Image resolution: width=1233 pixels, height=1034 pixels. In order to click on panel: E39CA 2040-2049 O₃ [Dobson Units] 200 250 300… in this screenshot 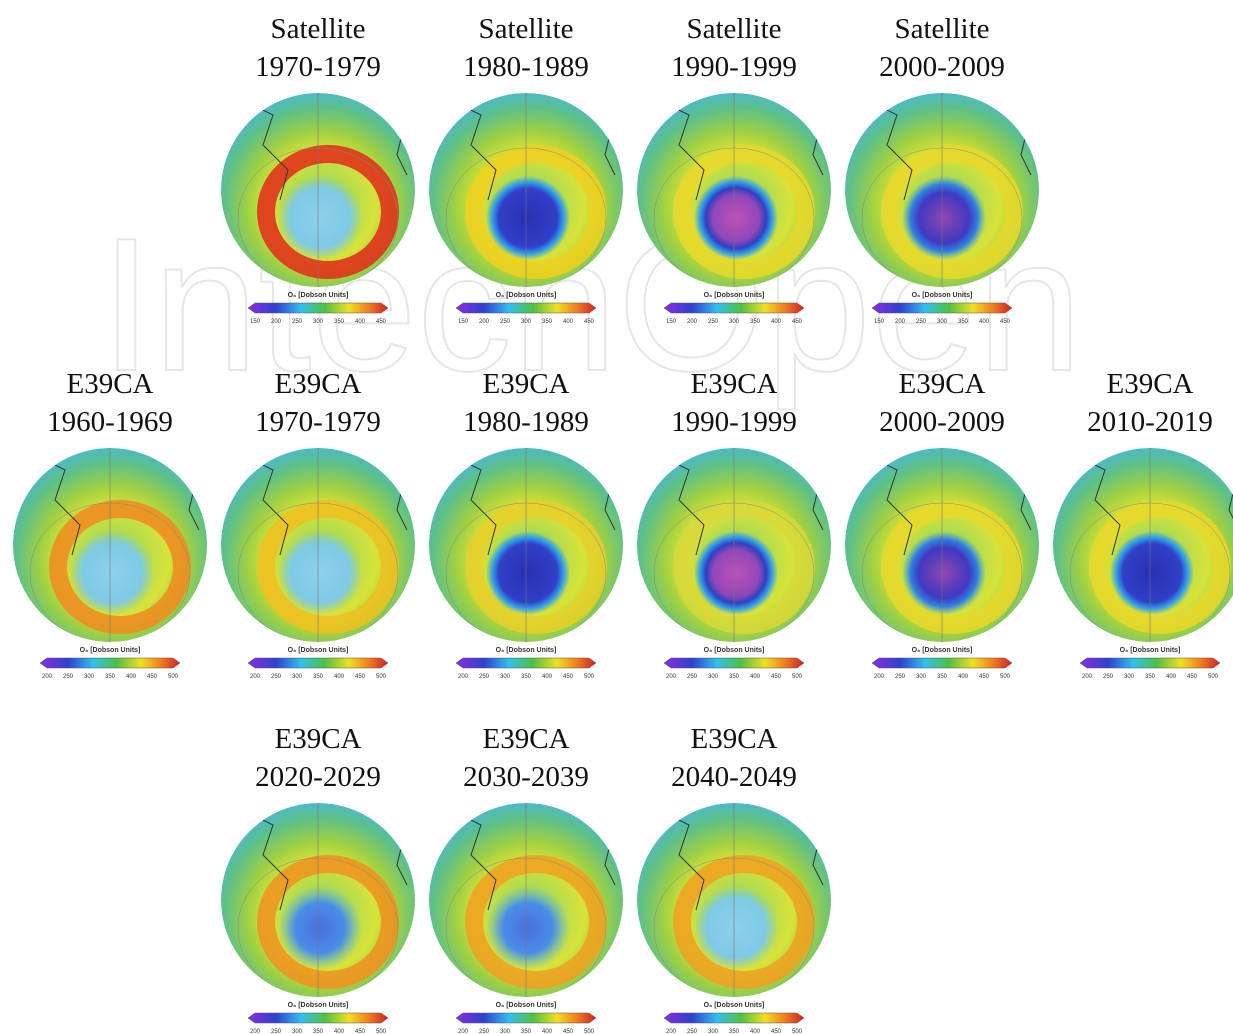, I will do `click(734, 878)`.